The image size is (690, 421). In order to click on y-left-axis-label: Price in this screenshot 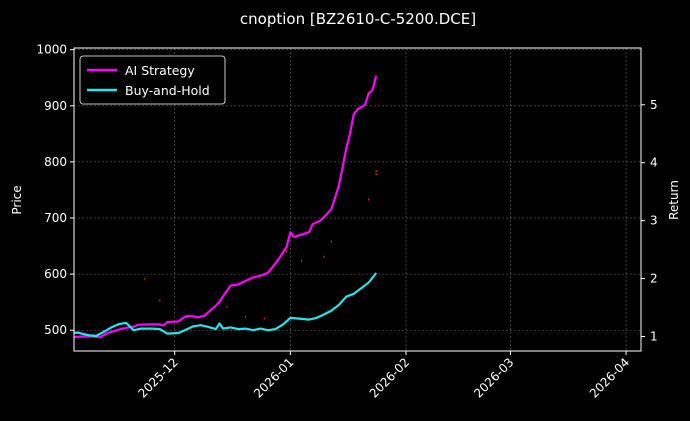, I will do `click(17, 199)`.